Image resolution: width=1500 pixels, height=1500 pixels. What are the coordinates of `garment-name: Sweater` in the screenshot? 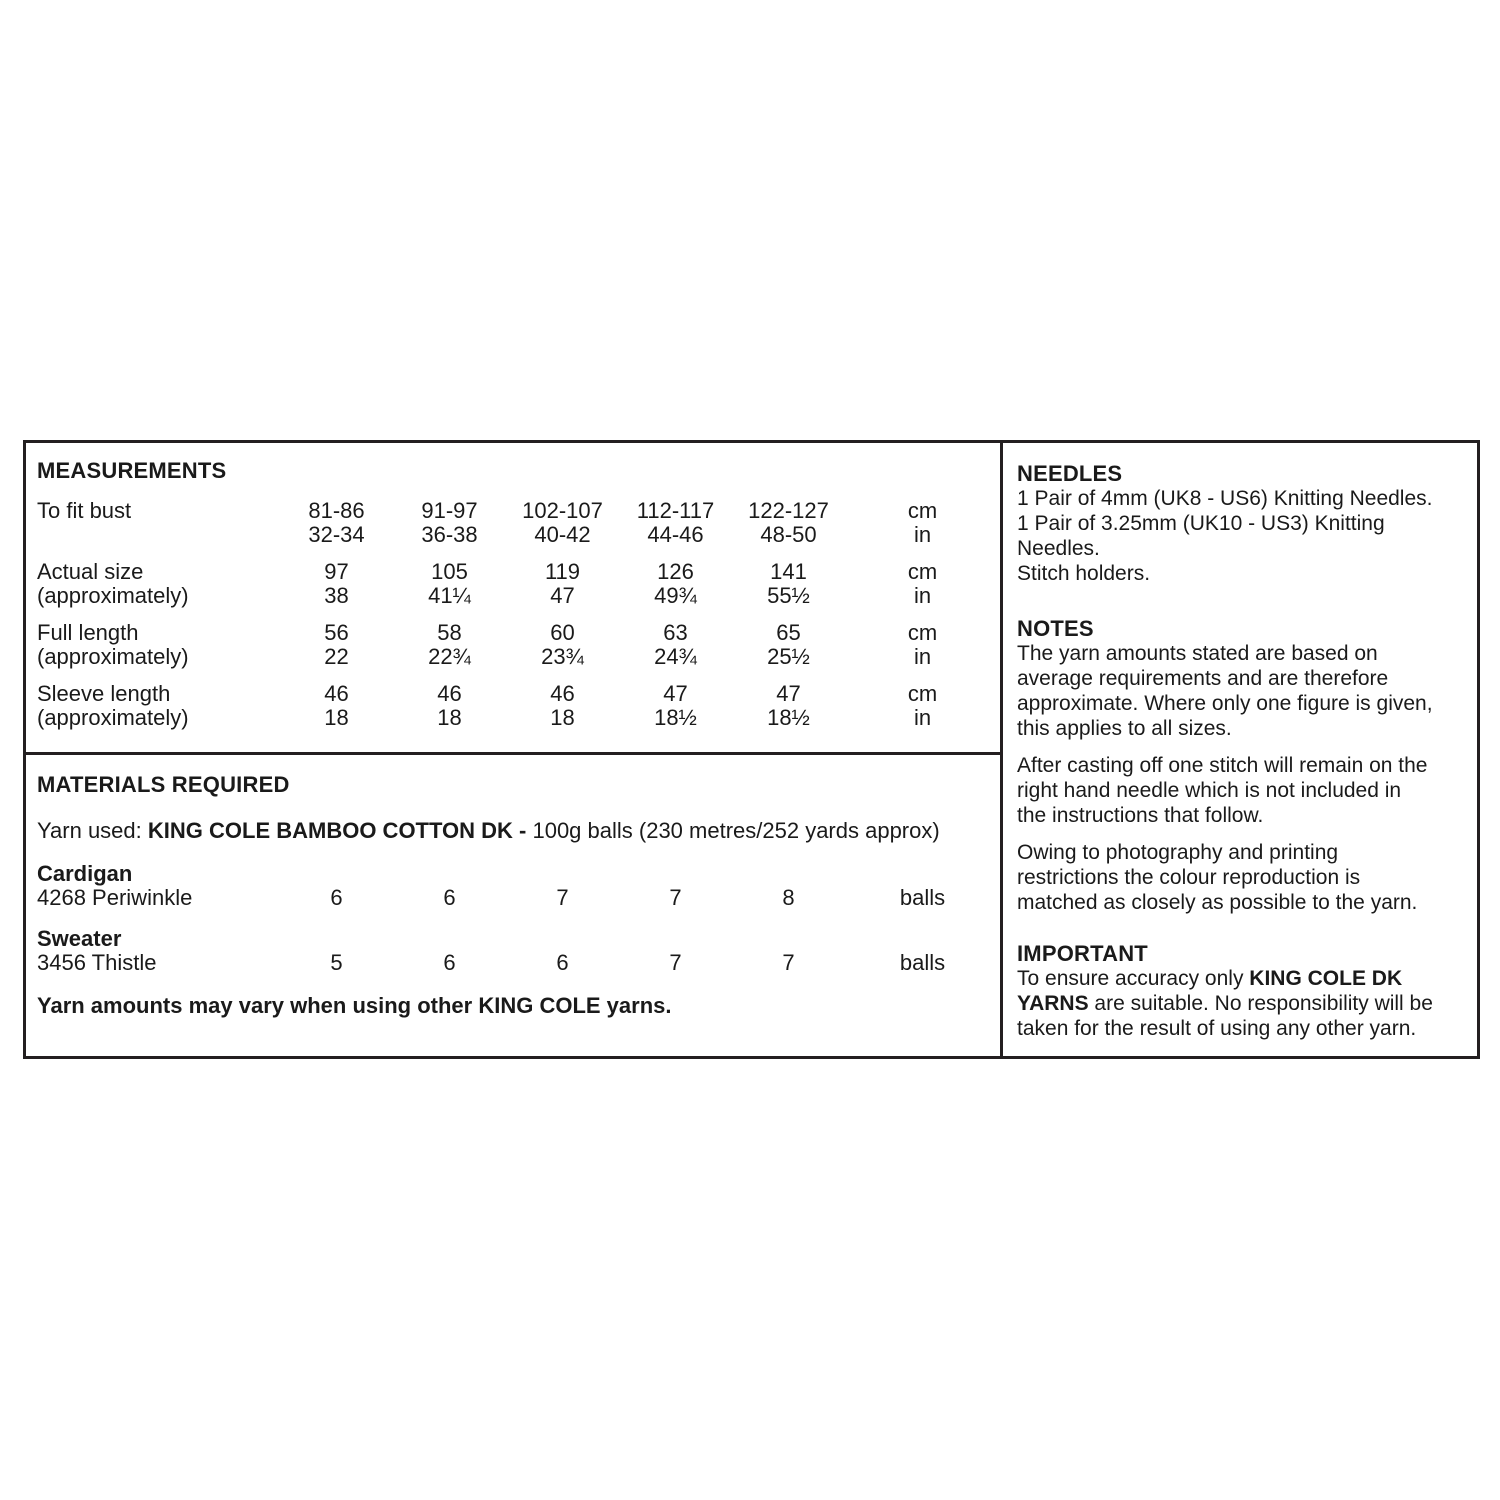 It's located at (79, 938).